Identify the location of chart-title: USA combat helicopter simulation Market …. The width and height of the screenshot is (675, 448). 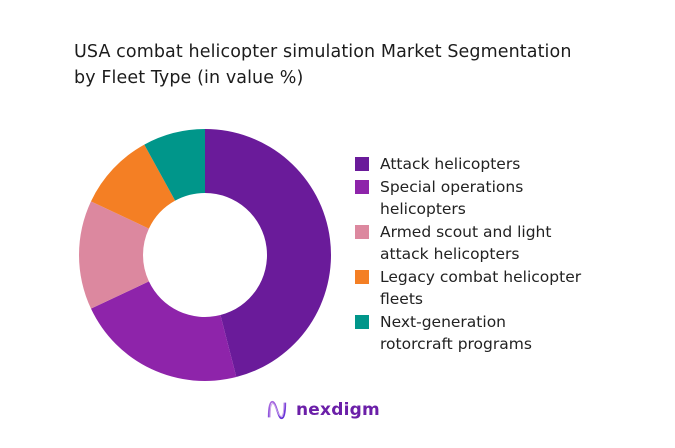
(354, 65).